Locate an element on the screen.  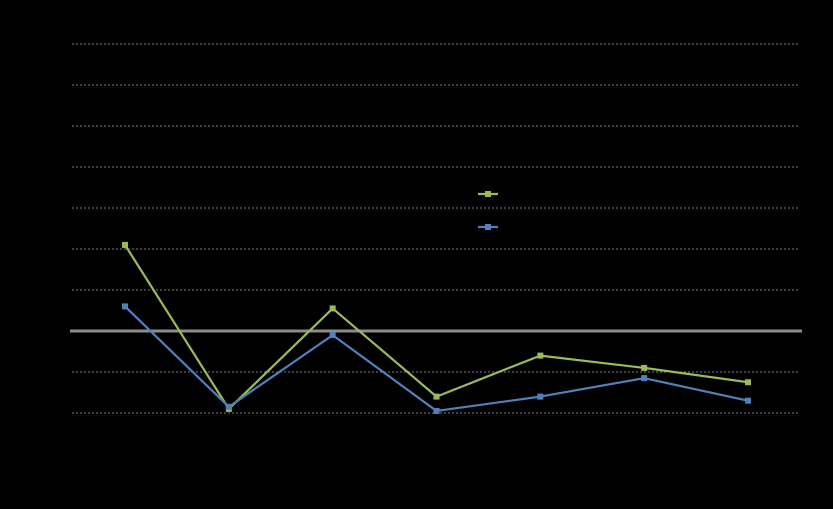
legend is located at coordinates (488, 210).